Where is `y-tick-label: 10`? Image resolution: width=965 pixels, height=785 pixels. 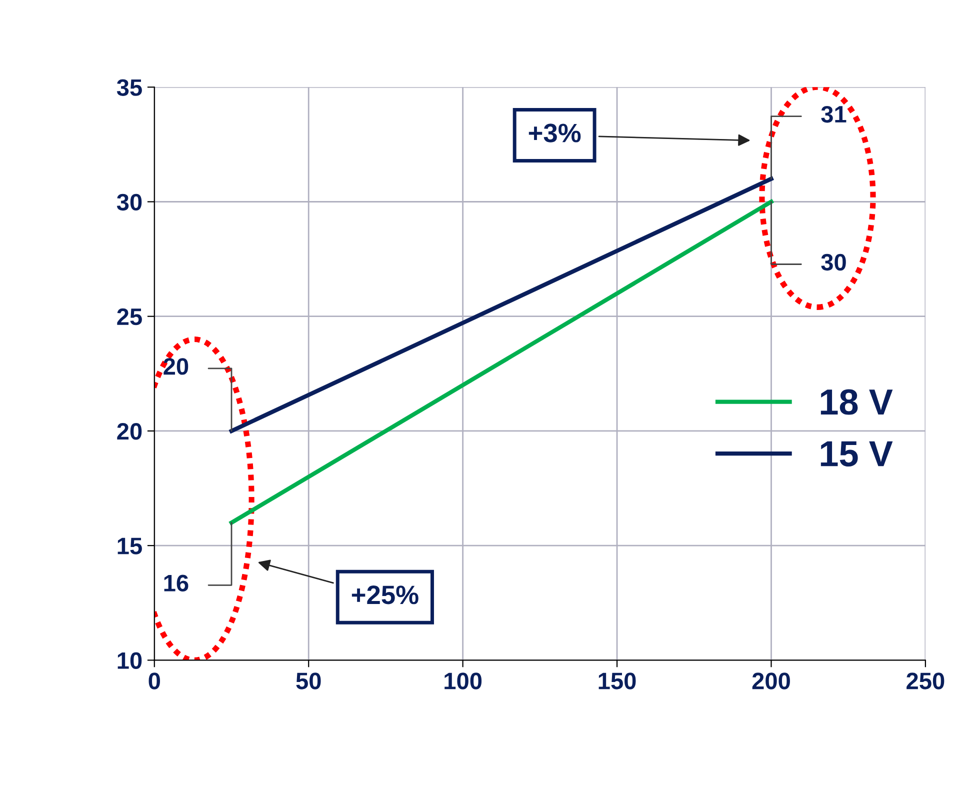
y-tick-label: 10 is located at coordinates (130, 660).